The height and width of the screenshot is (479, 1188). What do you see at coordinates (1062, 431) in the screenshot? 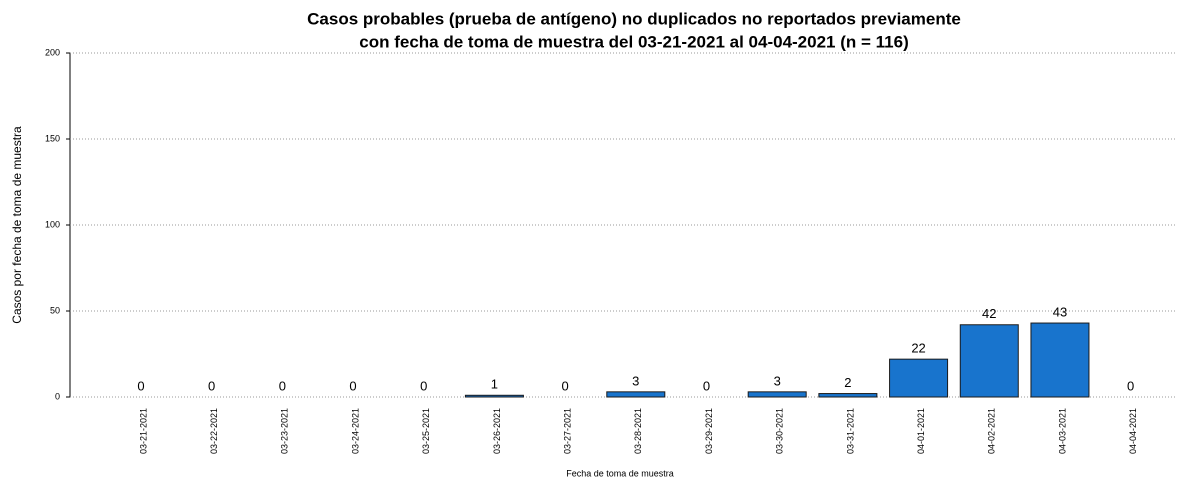
I see `x-tick-label: 04-03-2021` at bounding box center [1062, 431].